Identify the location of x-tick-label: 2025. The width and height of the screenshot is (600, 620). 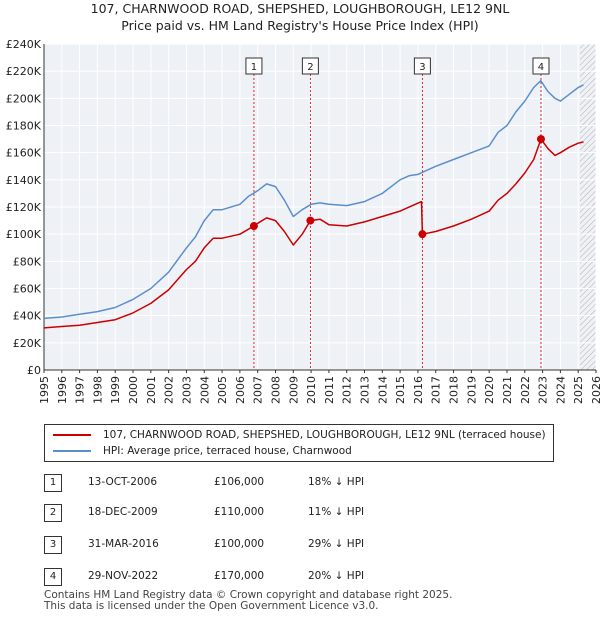
(578, 390).